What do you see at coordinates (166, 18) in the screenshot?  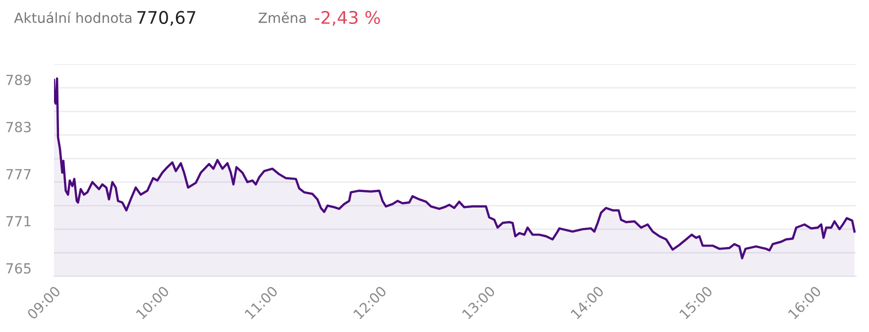 I see `text: 770,67` at bounding box center [166, 18].